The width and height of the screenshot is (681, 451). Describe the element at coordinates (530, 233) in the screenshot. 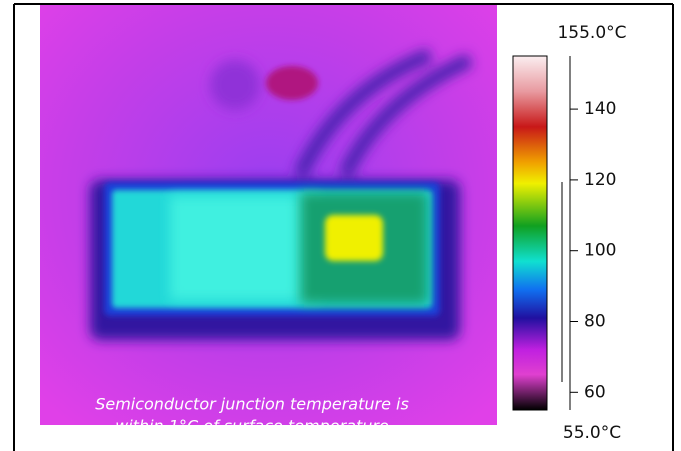

I see `color-bar` at that location.